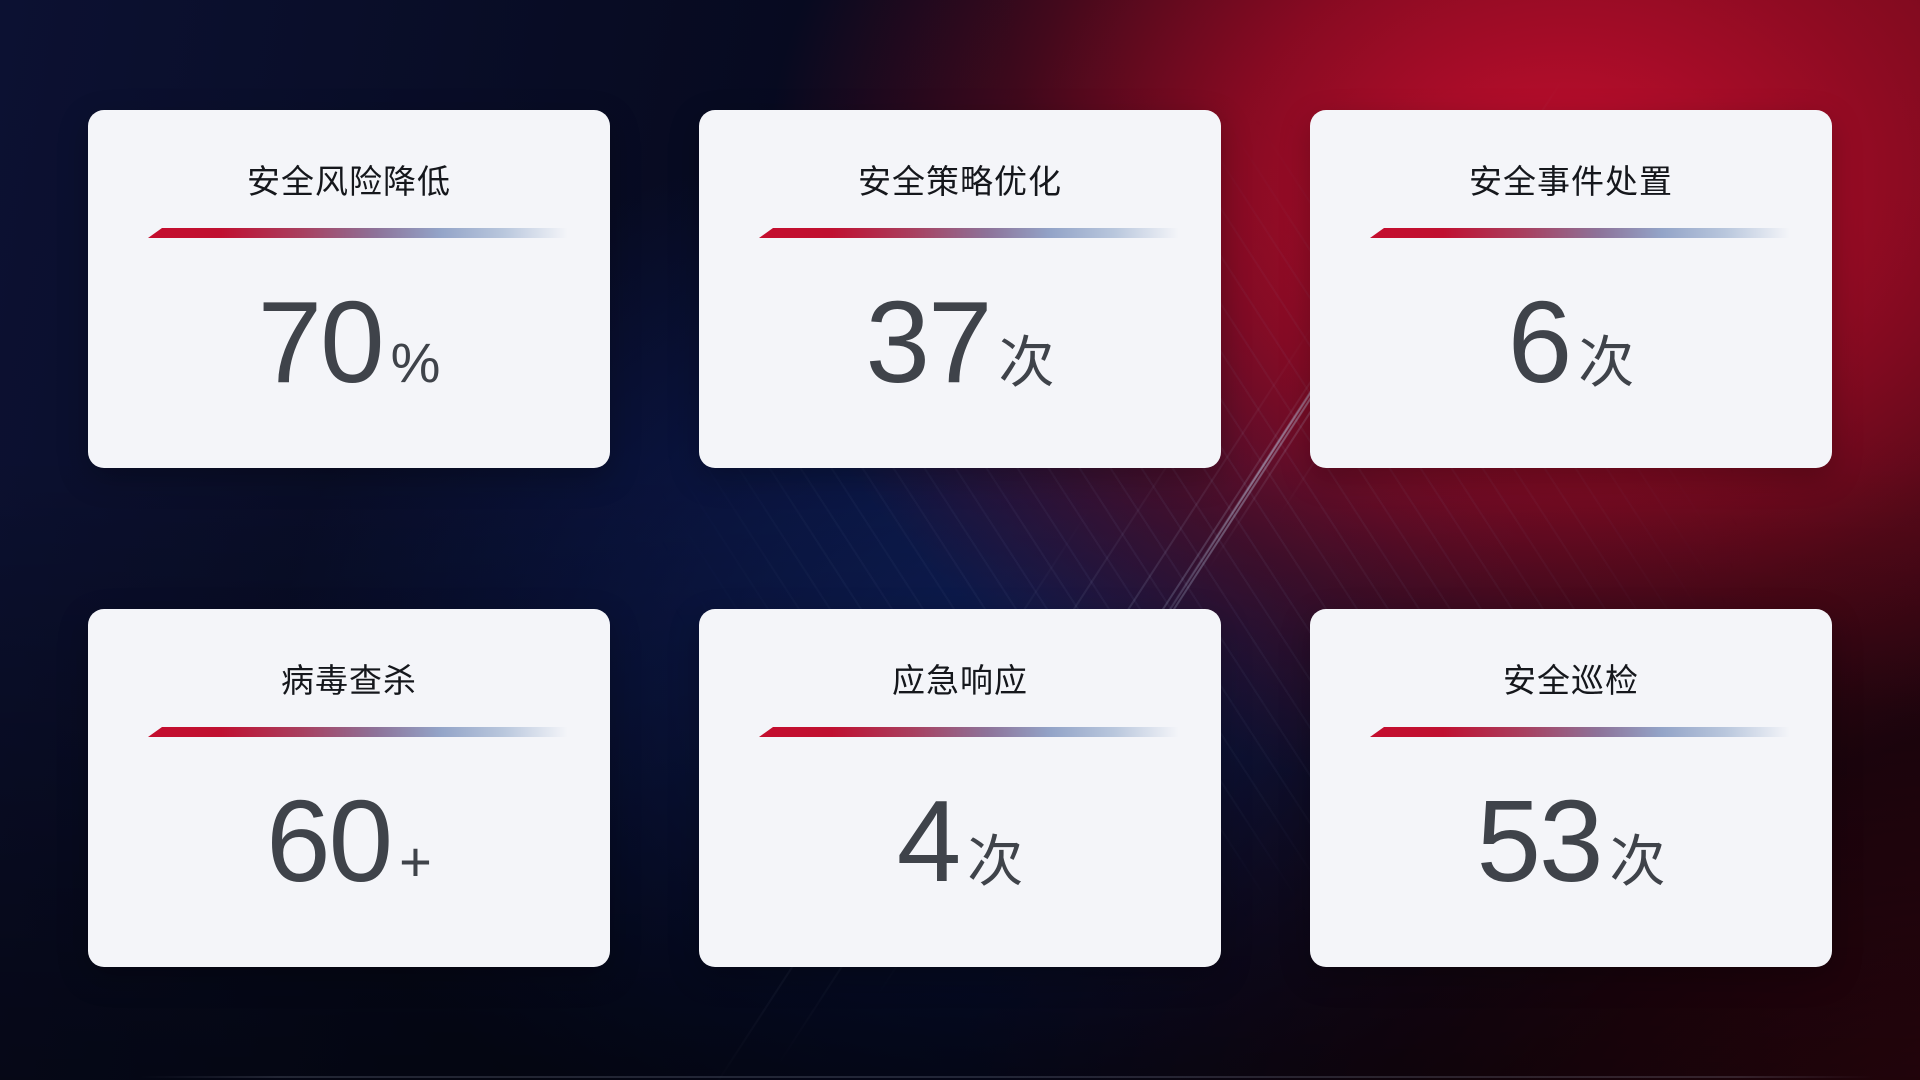 The image size is (1920, 1080). Describe the element at coordinates (321, 342) in the screenshot. I see `card-value-number: 70` at that location.